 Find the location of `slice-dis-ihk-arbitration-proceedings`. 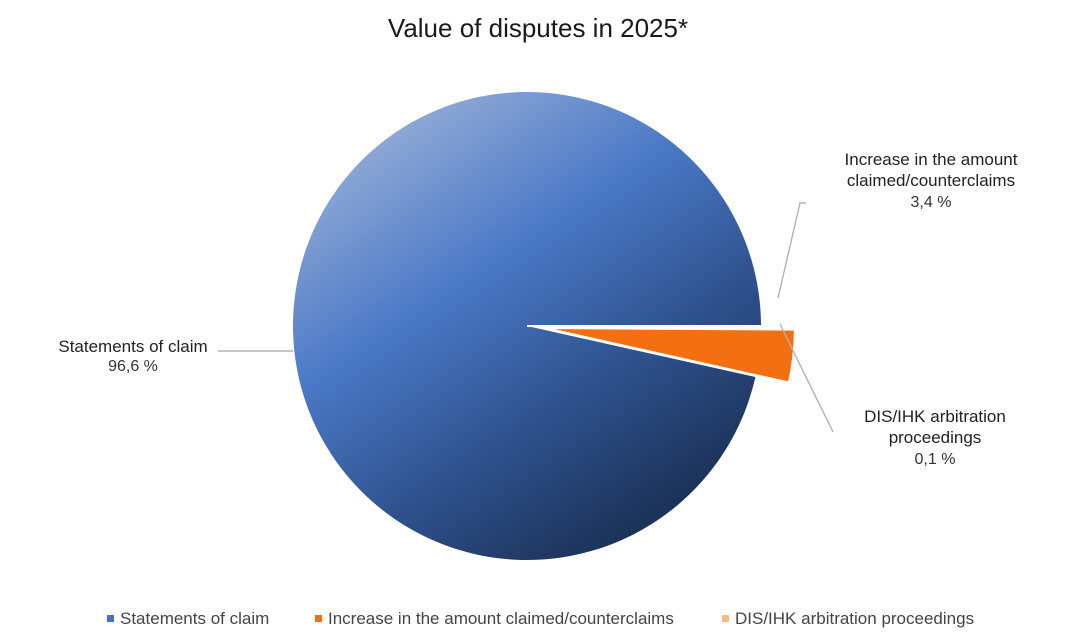

slice-dis-ihk-arbitration-proceedings is located at coordinates (644, 327).